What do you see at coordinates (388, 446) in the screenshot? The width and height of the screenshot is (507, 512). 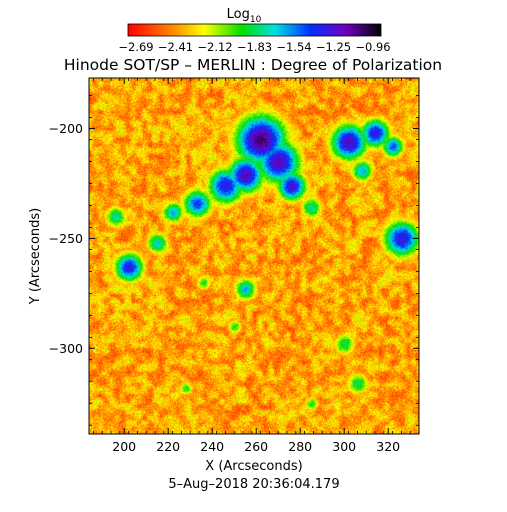 I see `x-tick-label: 320` at bounding box center [388, 446].